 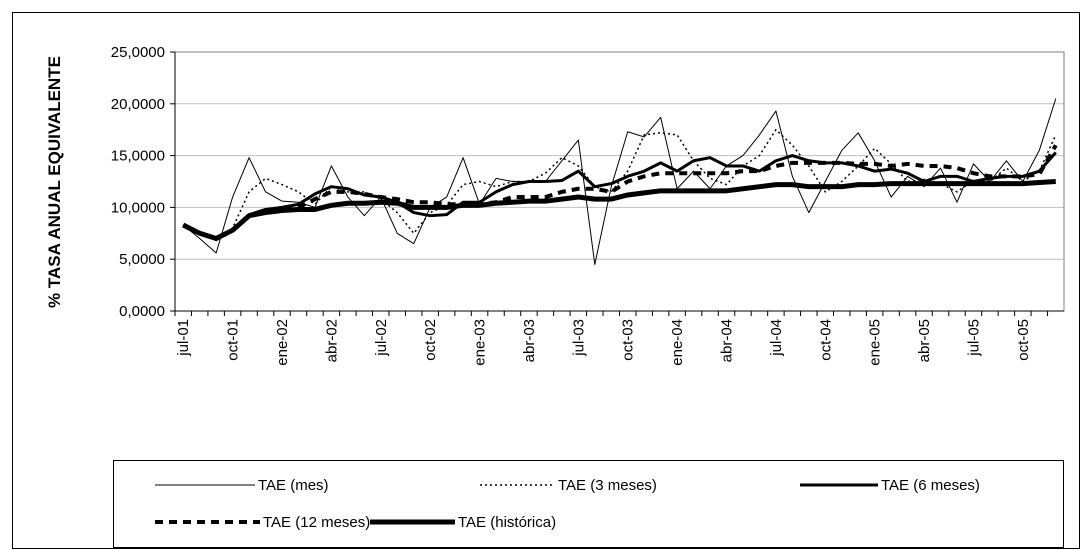 What do you see at coordinates (776, 338) in the screenshot?
I see `x-tick-label: jul-04` at bounding box center [776, 338].